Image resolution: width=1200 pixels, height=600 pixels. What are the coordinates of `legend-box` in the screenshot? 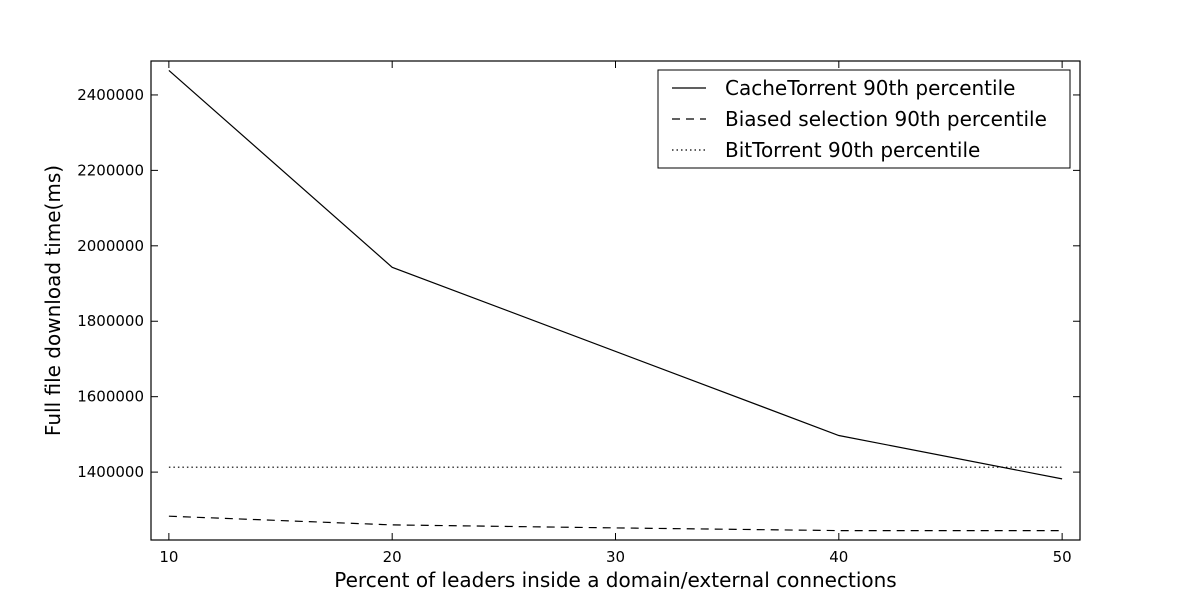 It's located at (864, 119).